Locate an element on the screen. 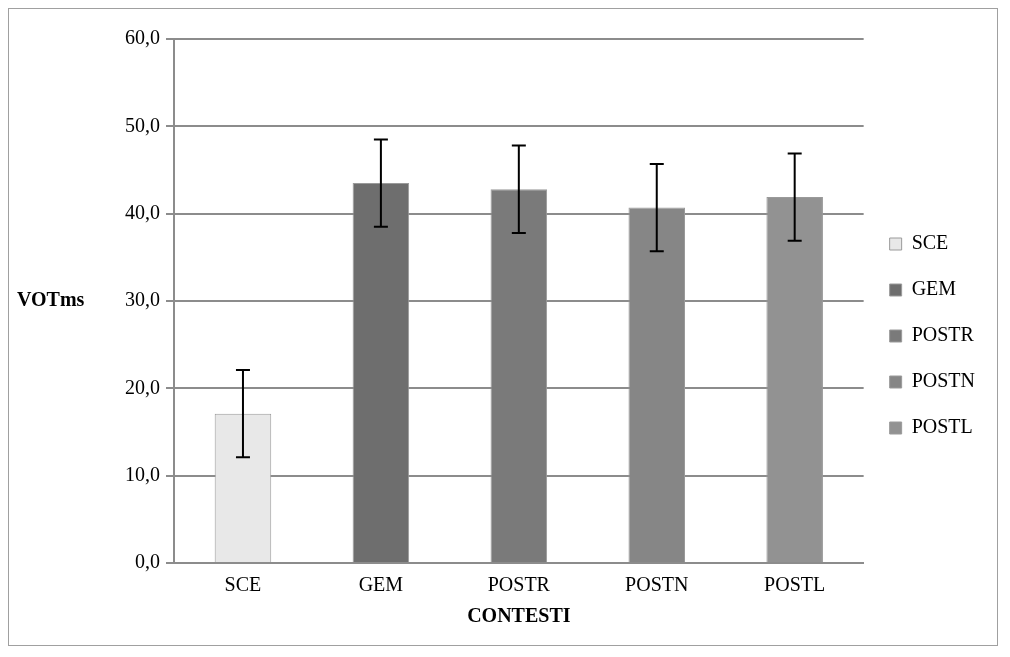  x-tick-label: SCE is located at coordinates (243, 584).